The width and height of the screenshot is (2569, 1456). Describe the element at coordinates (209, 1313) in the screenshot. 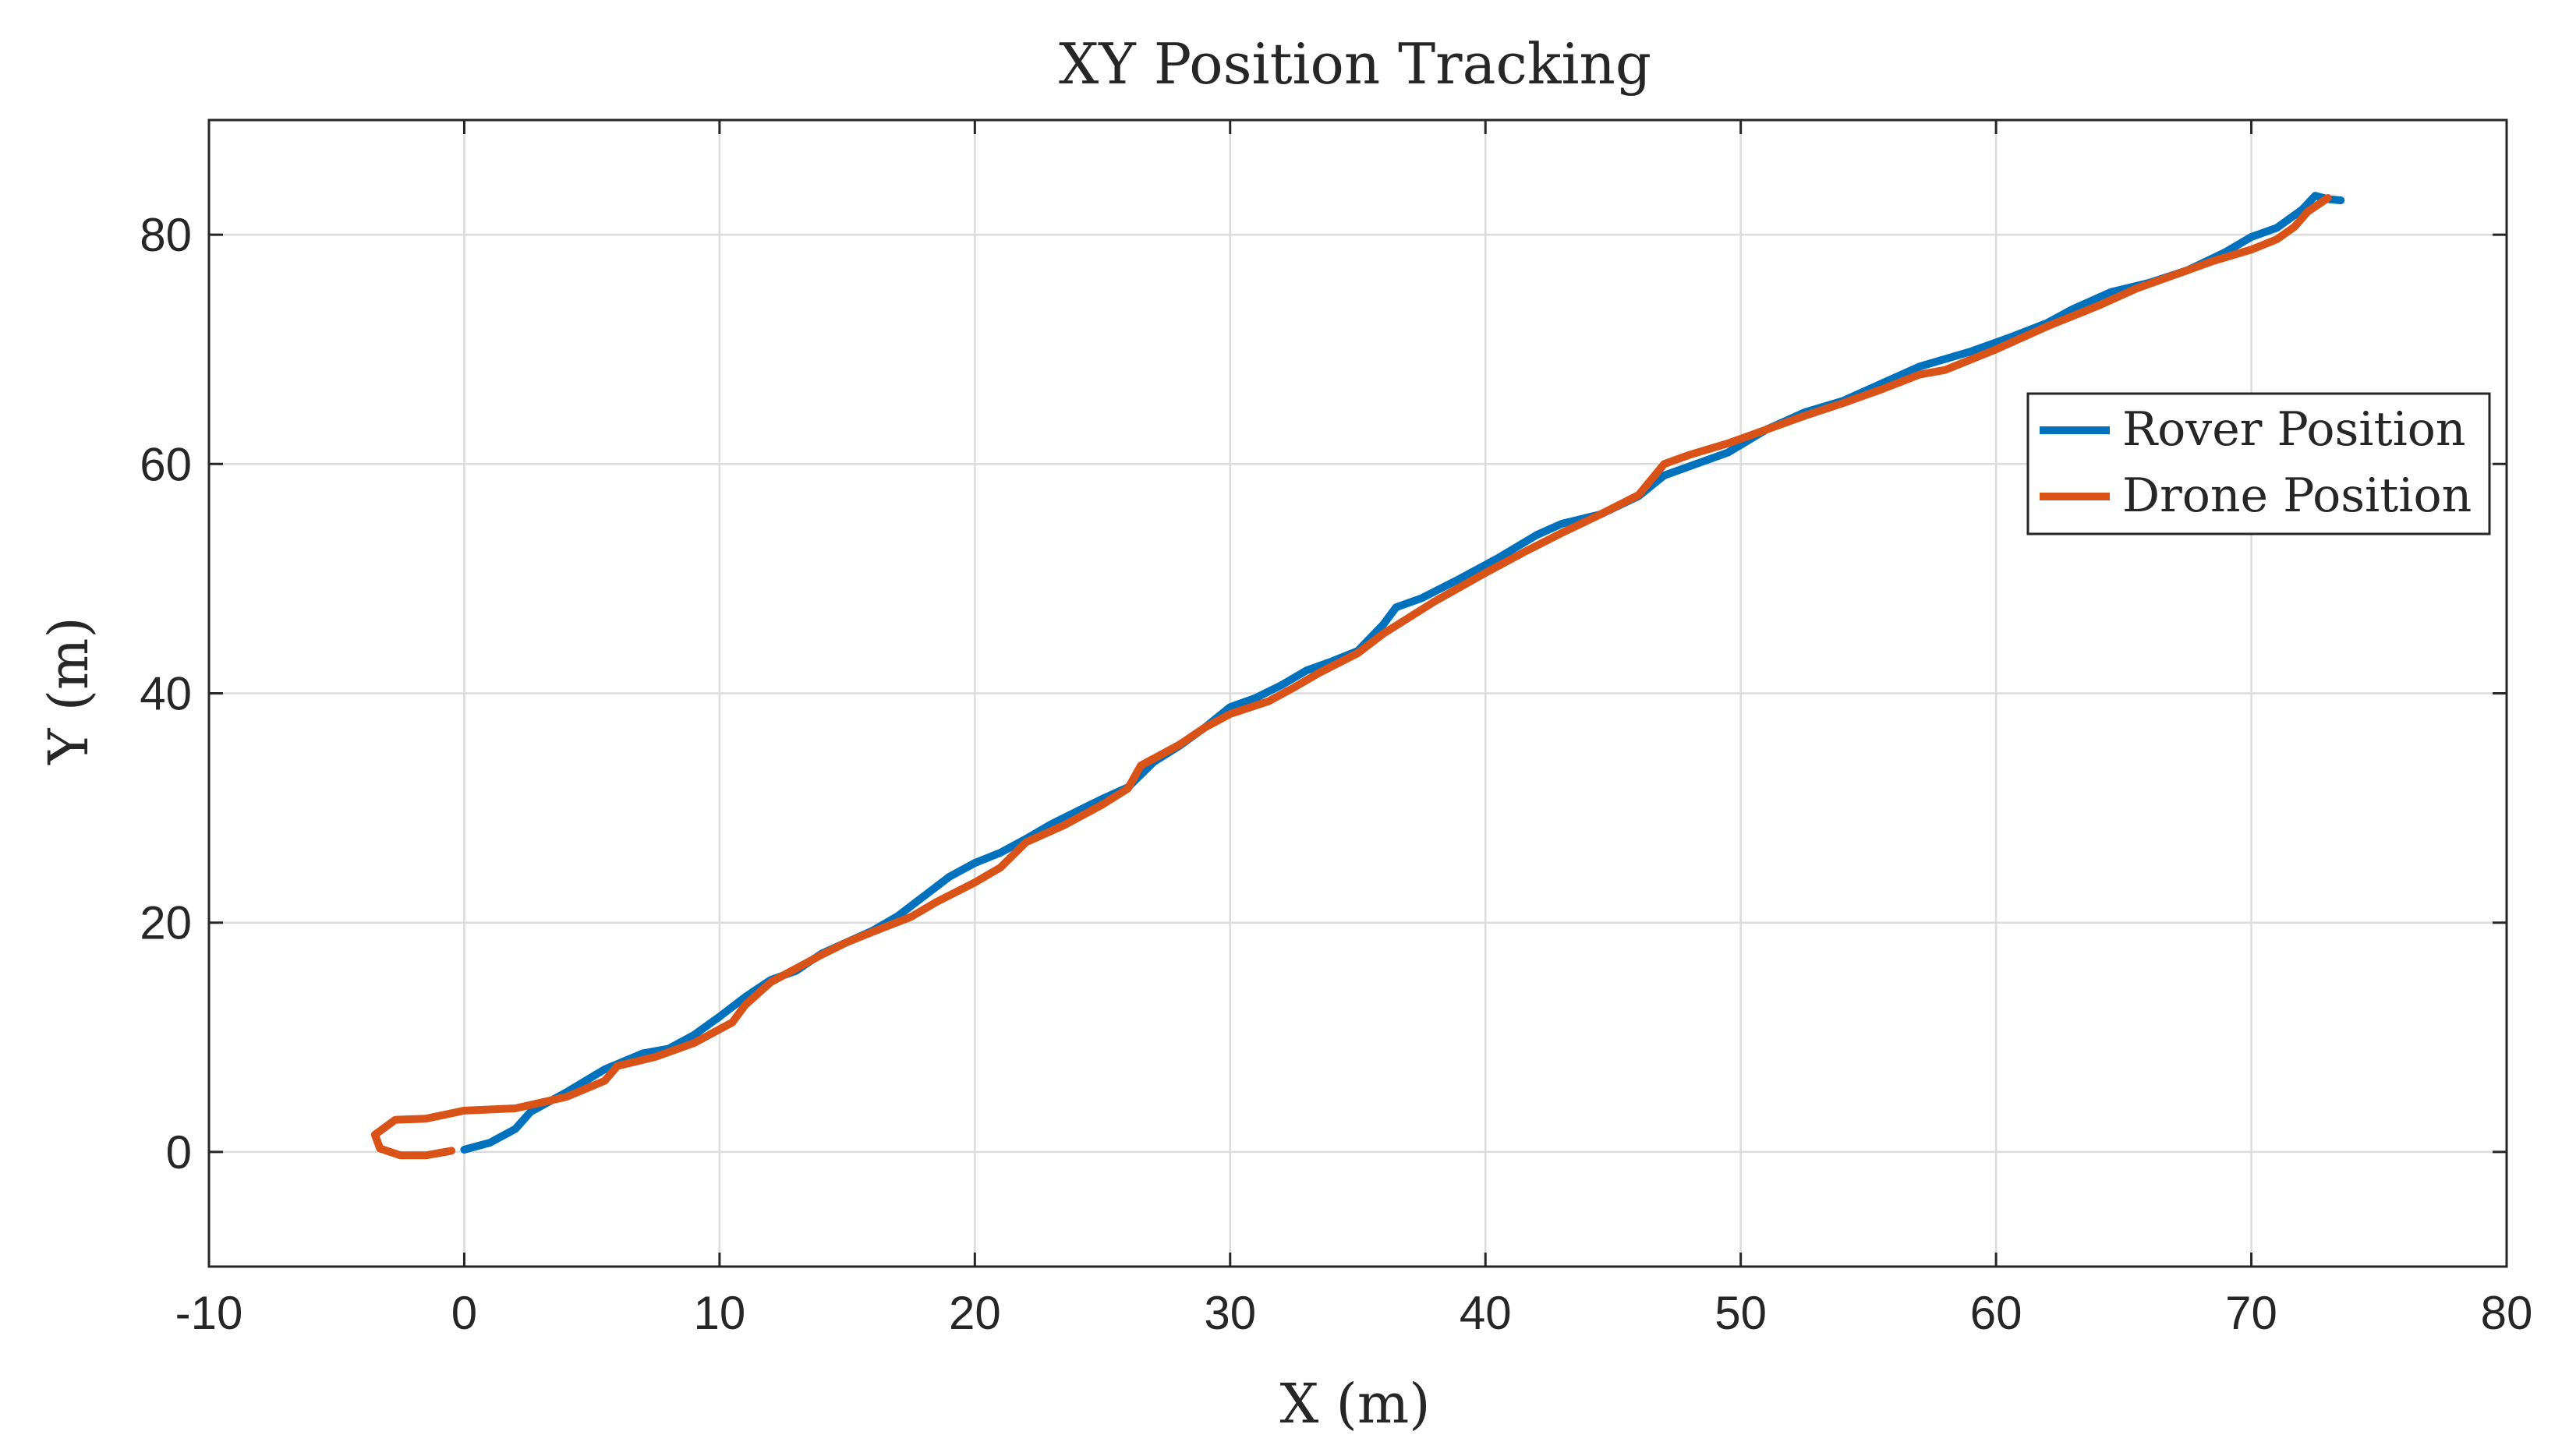

I see `x-tick-label: -10` at that location.